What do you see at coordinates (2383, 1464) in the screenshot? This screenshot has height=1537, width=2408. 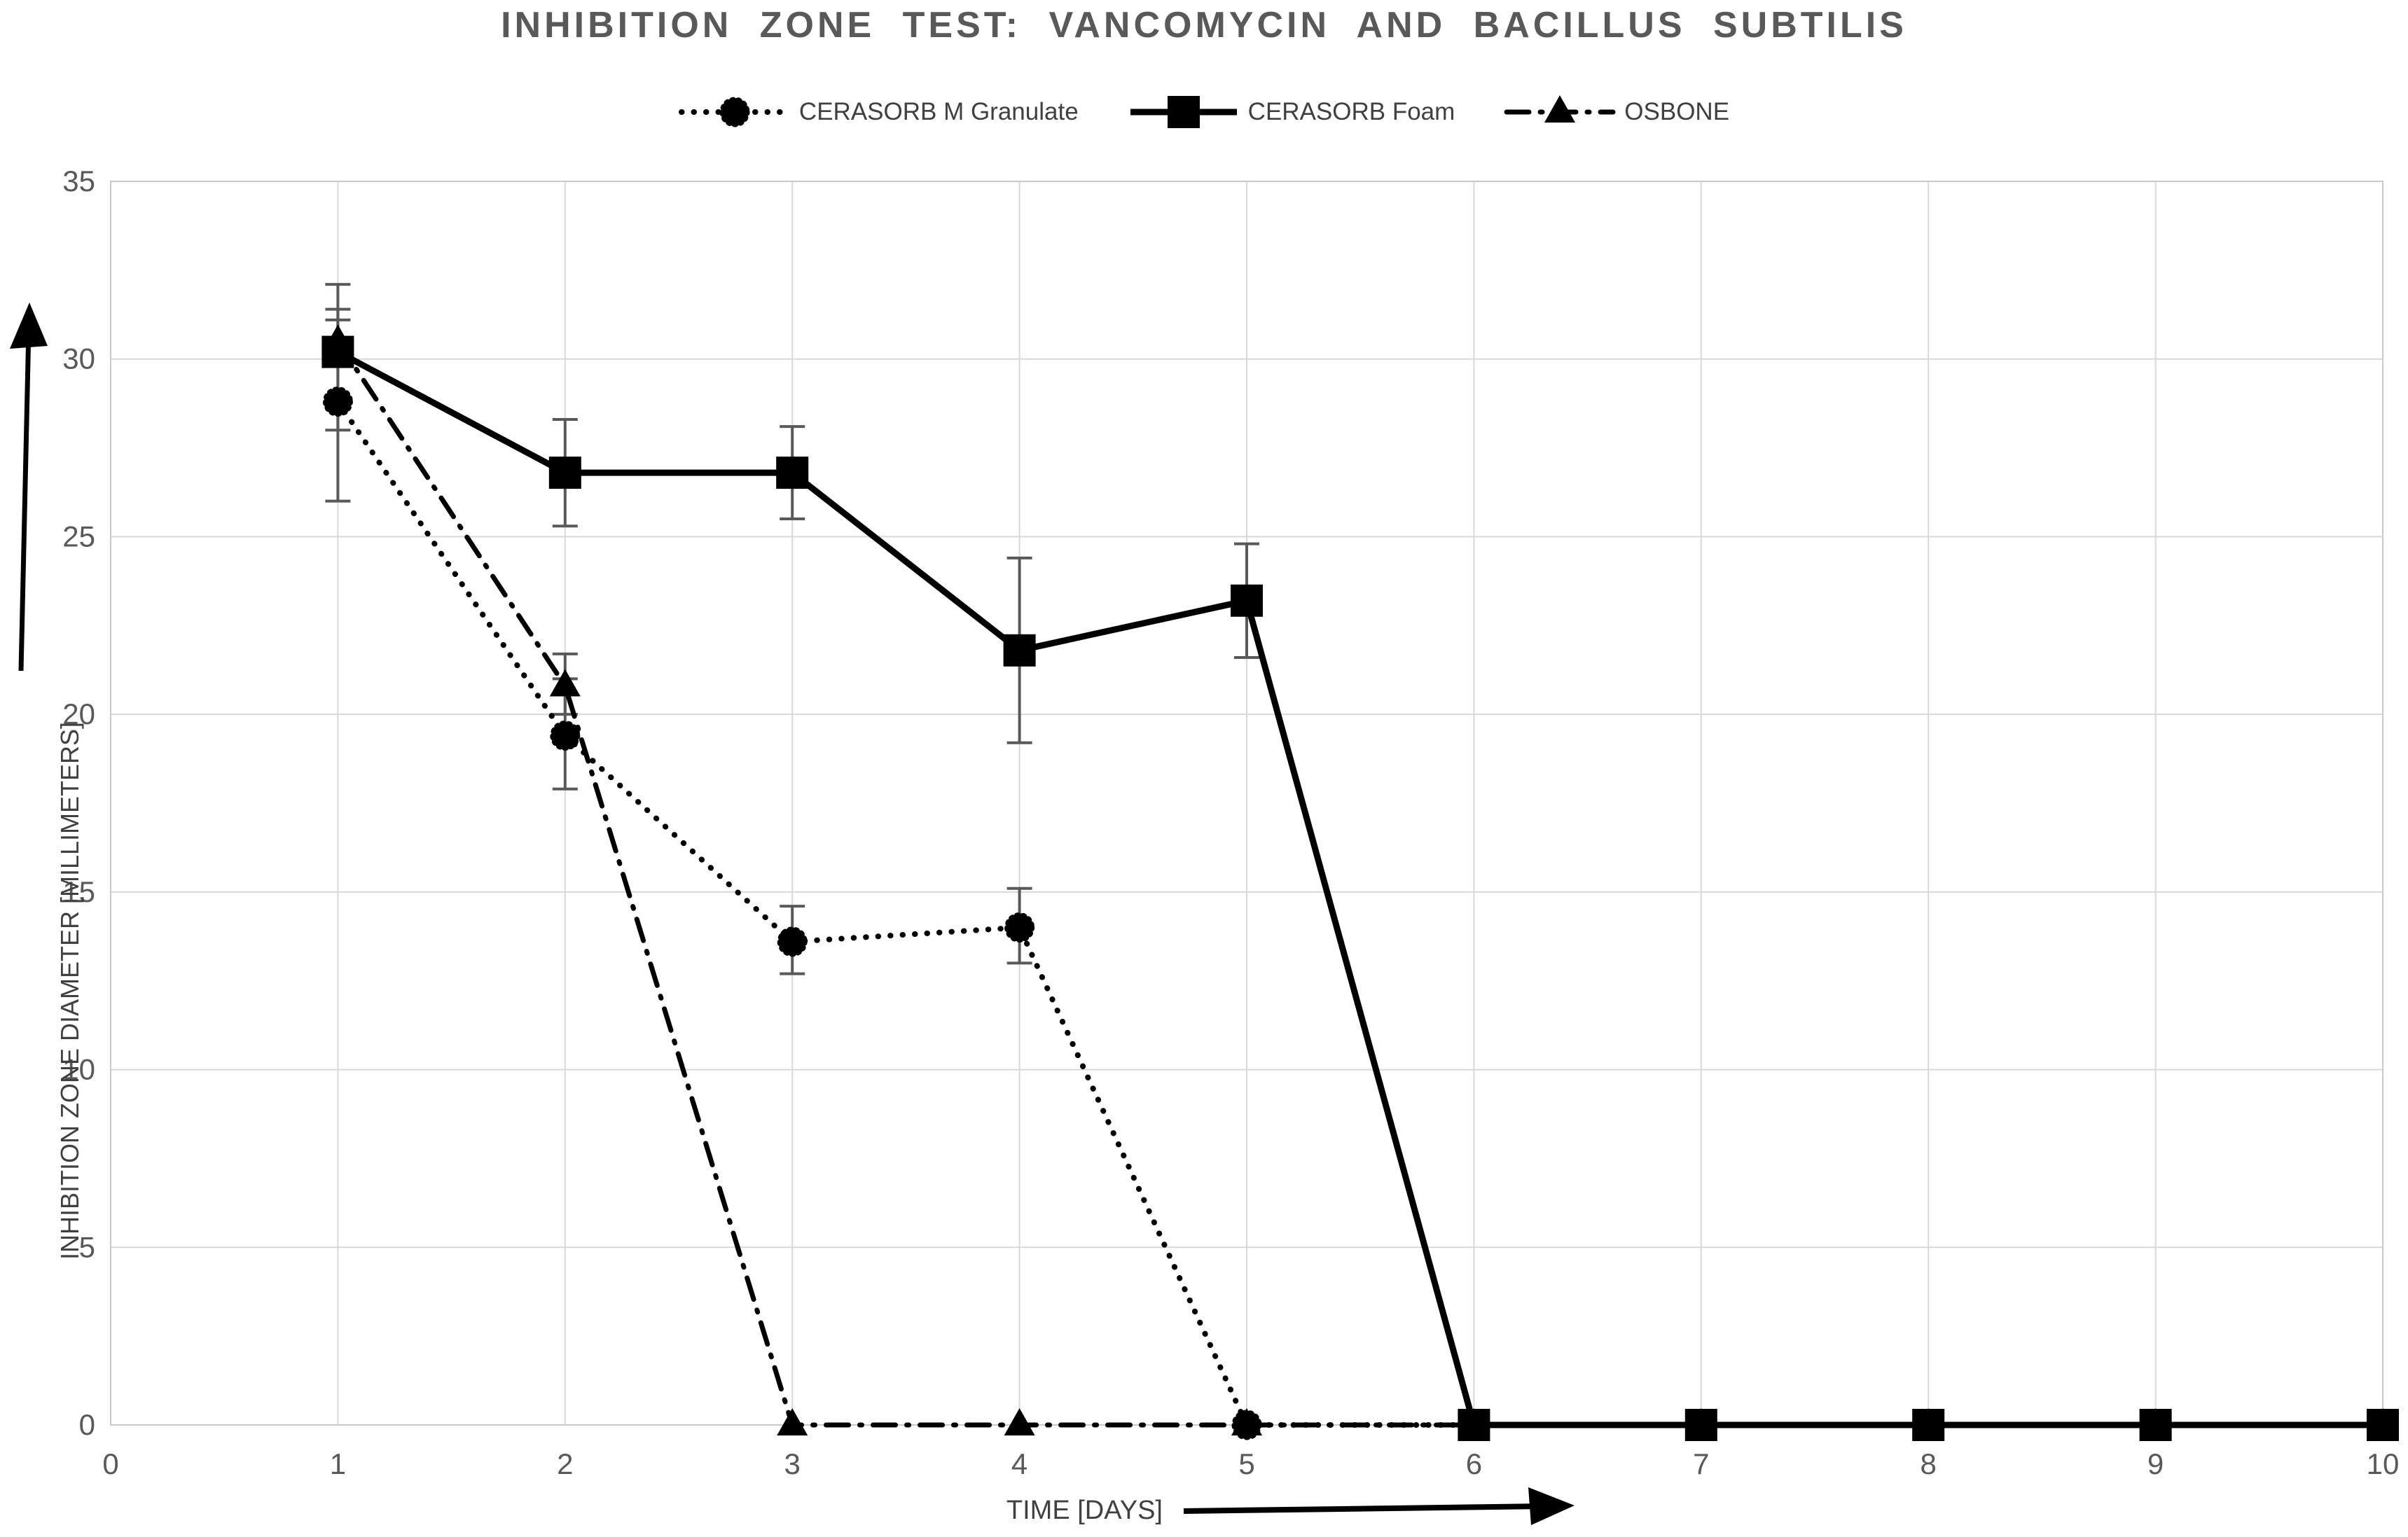 I see `x-tick-label: 10` at bounding box center [2383, 1464].